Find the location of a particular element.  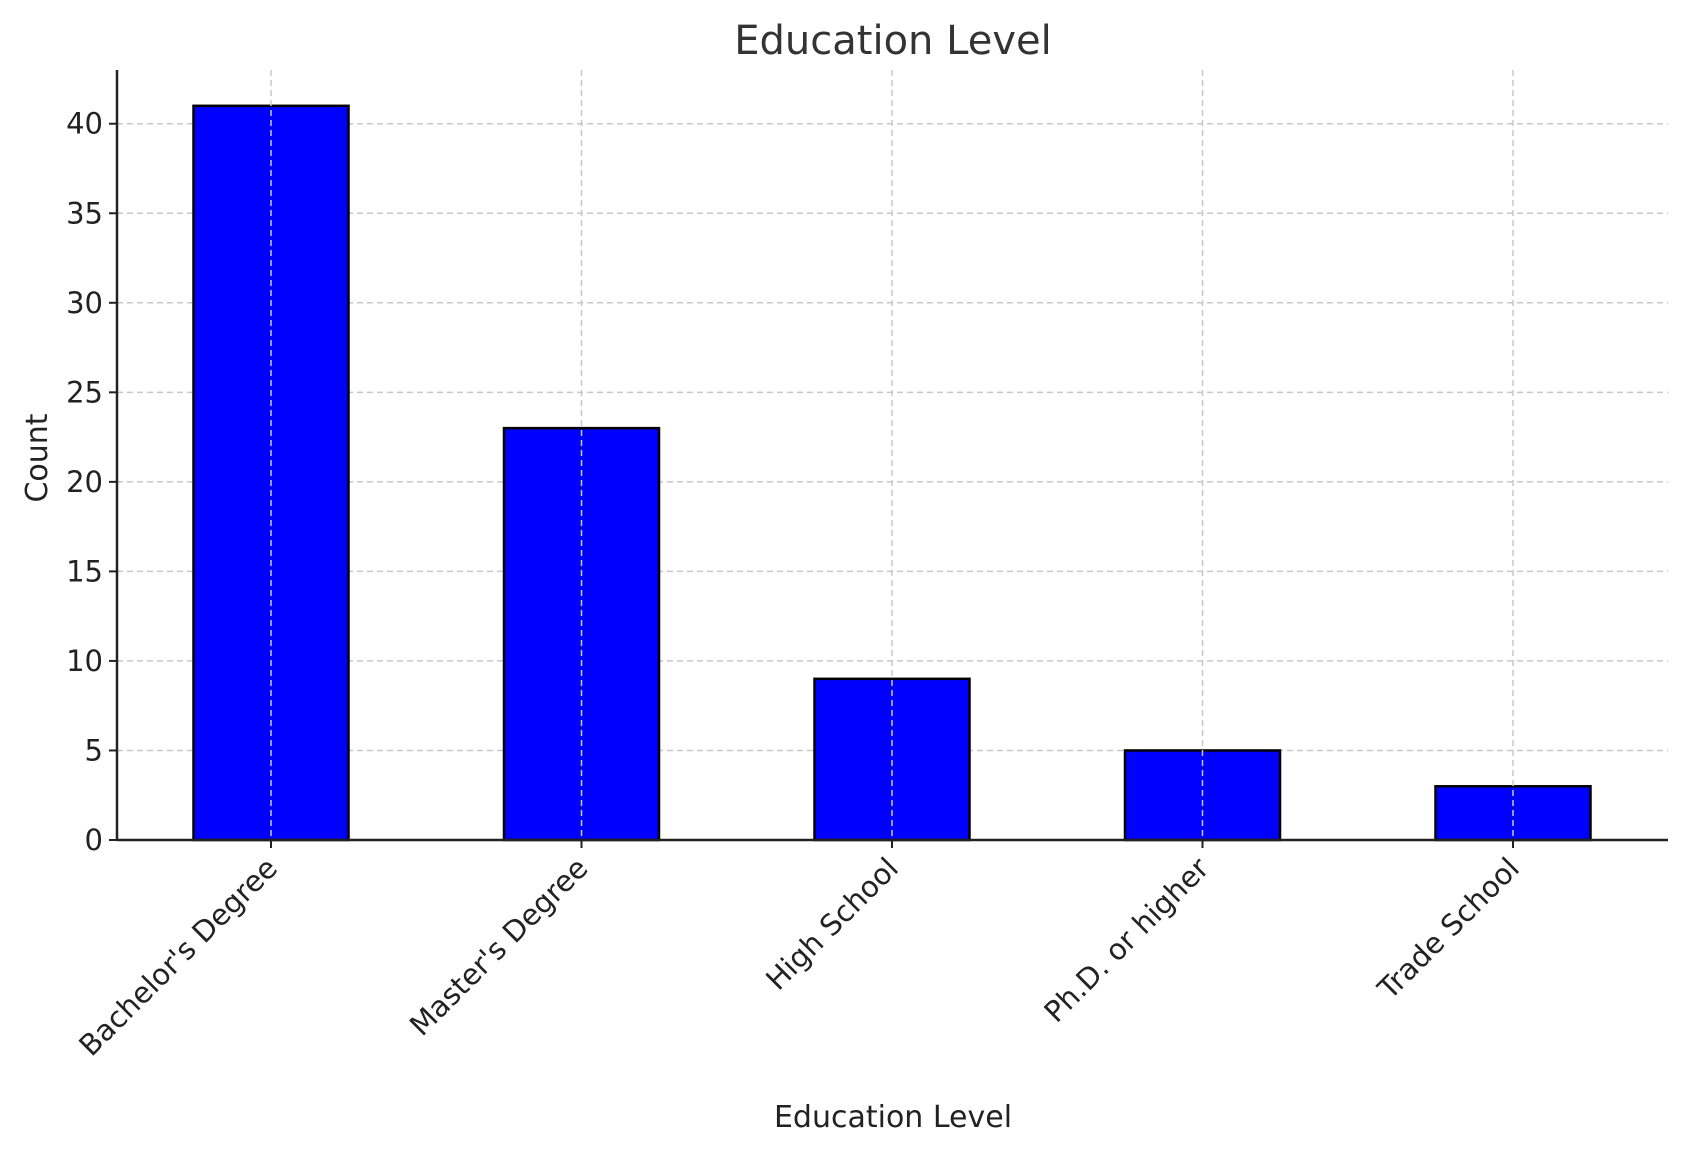

y-tick-label: 30 is located at coordinates (84, 303).